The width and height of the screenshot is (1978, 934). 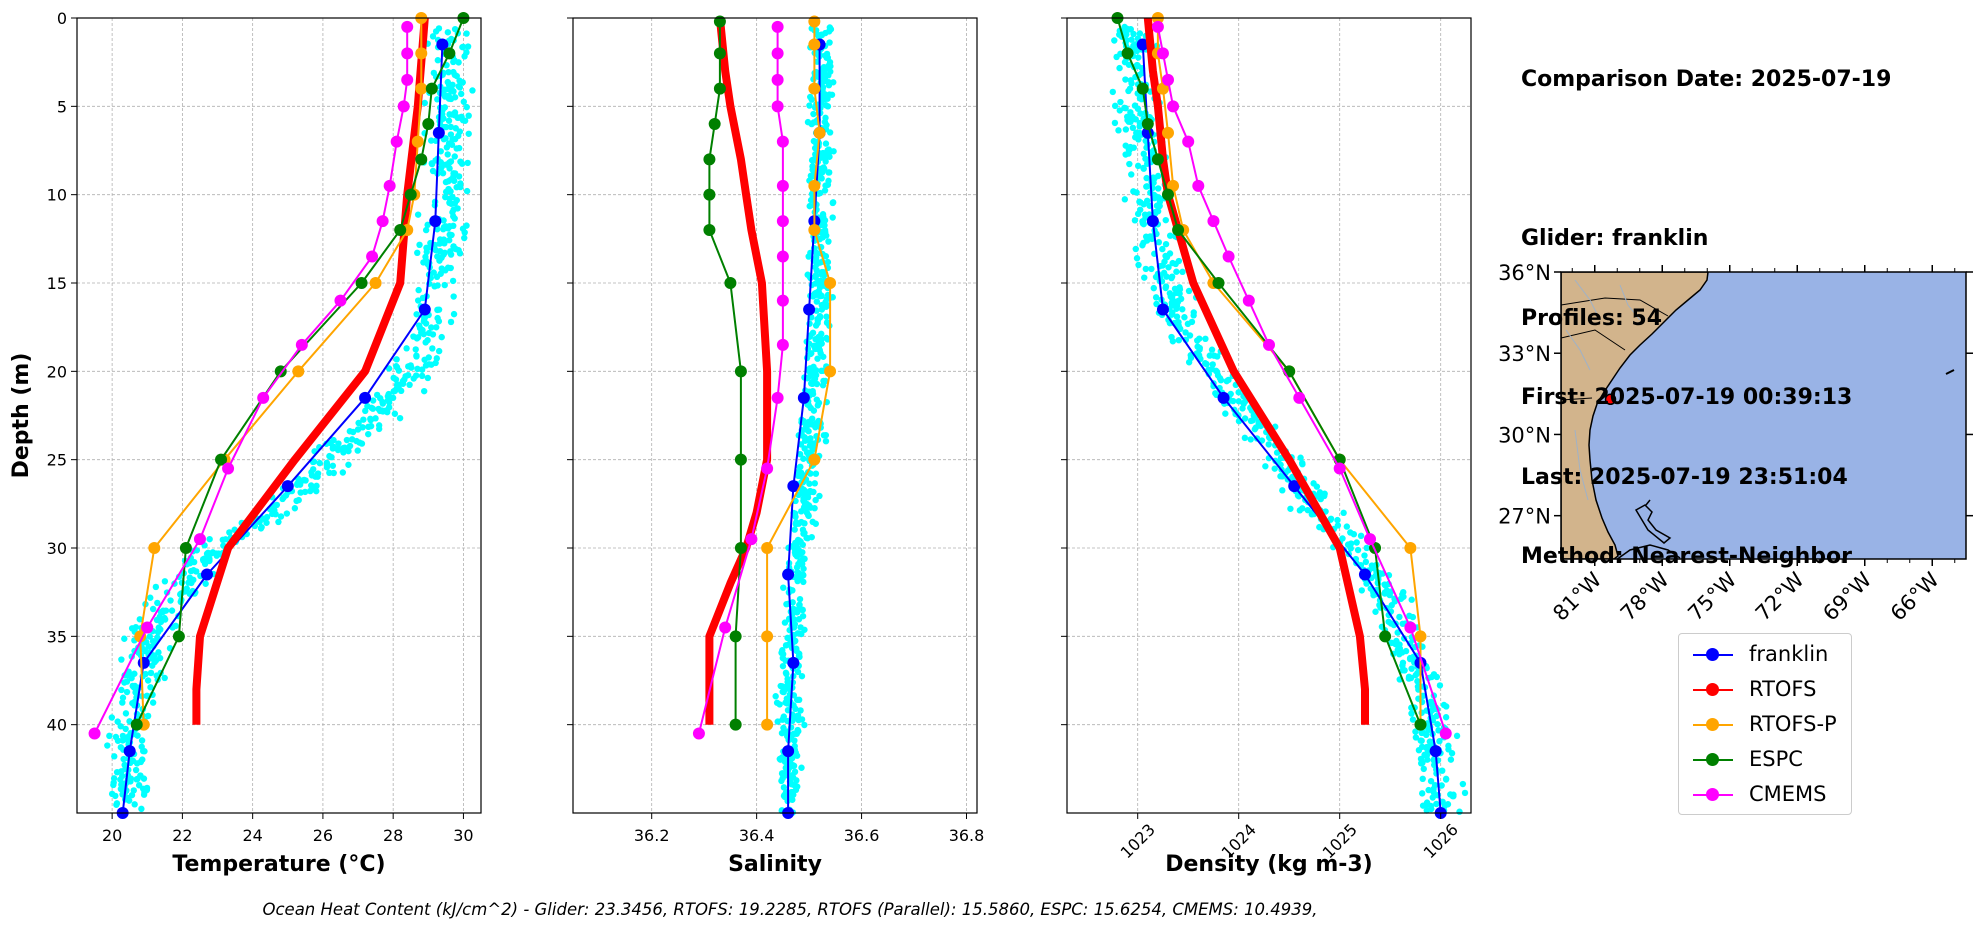 I want to click on legend-item-cmems: CMEMS, so click(x=1765, y=795).